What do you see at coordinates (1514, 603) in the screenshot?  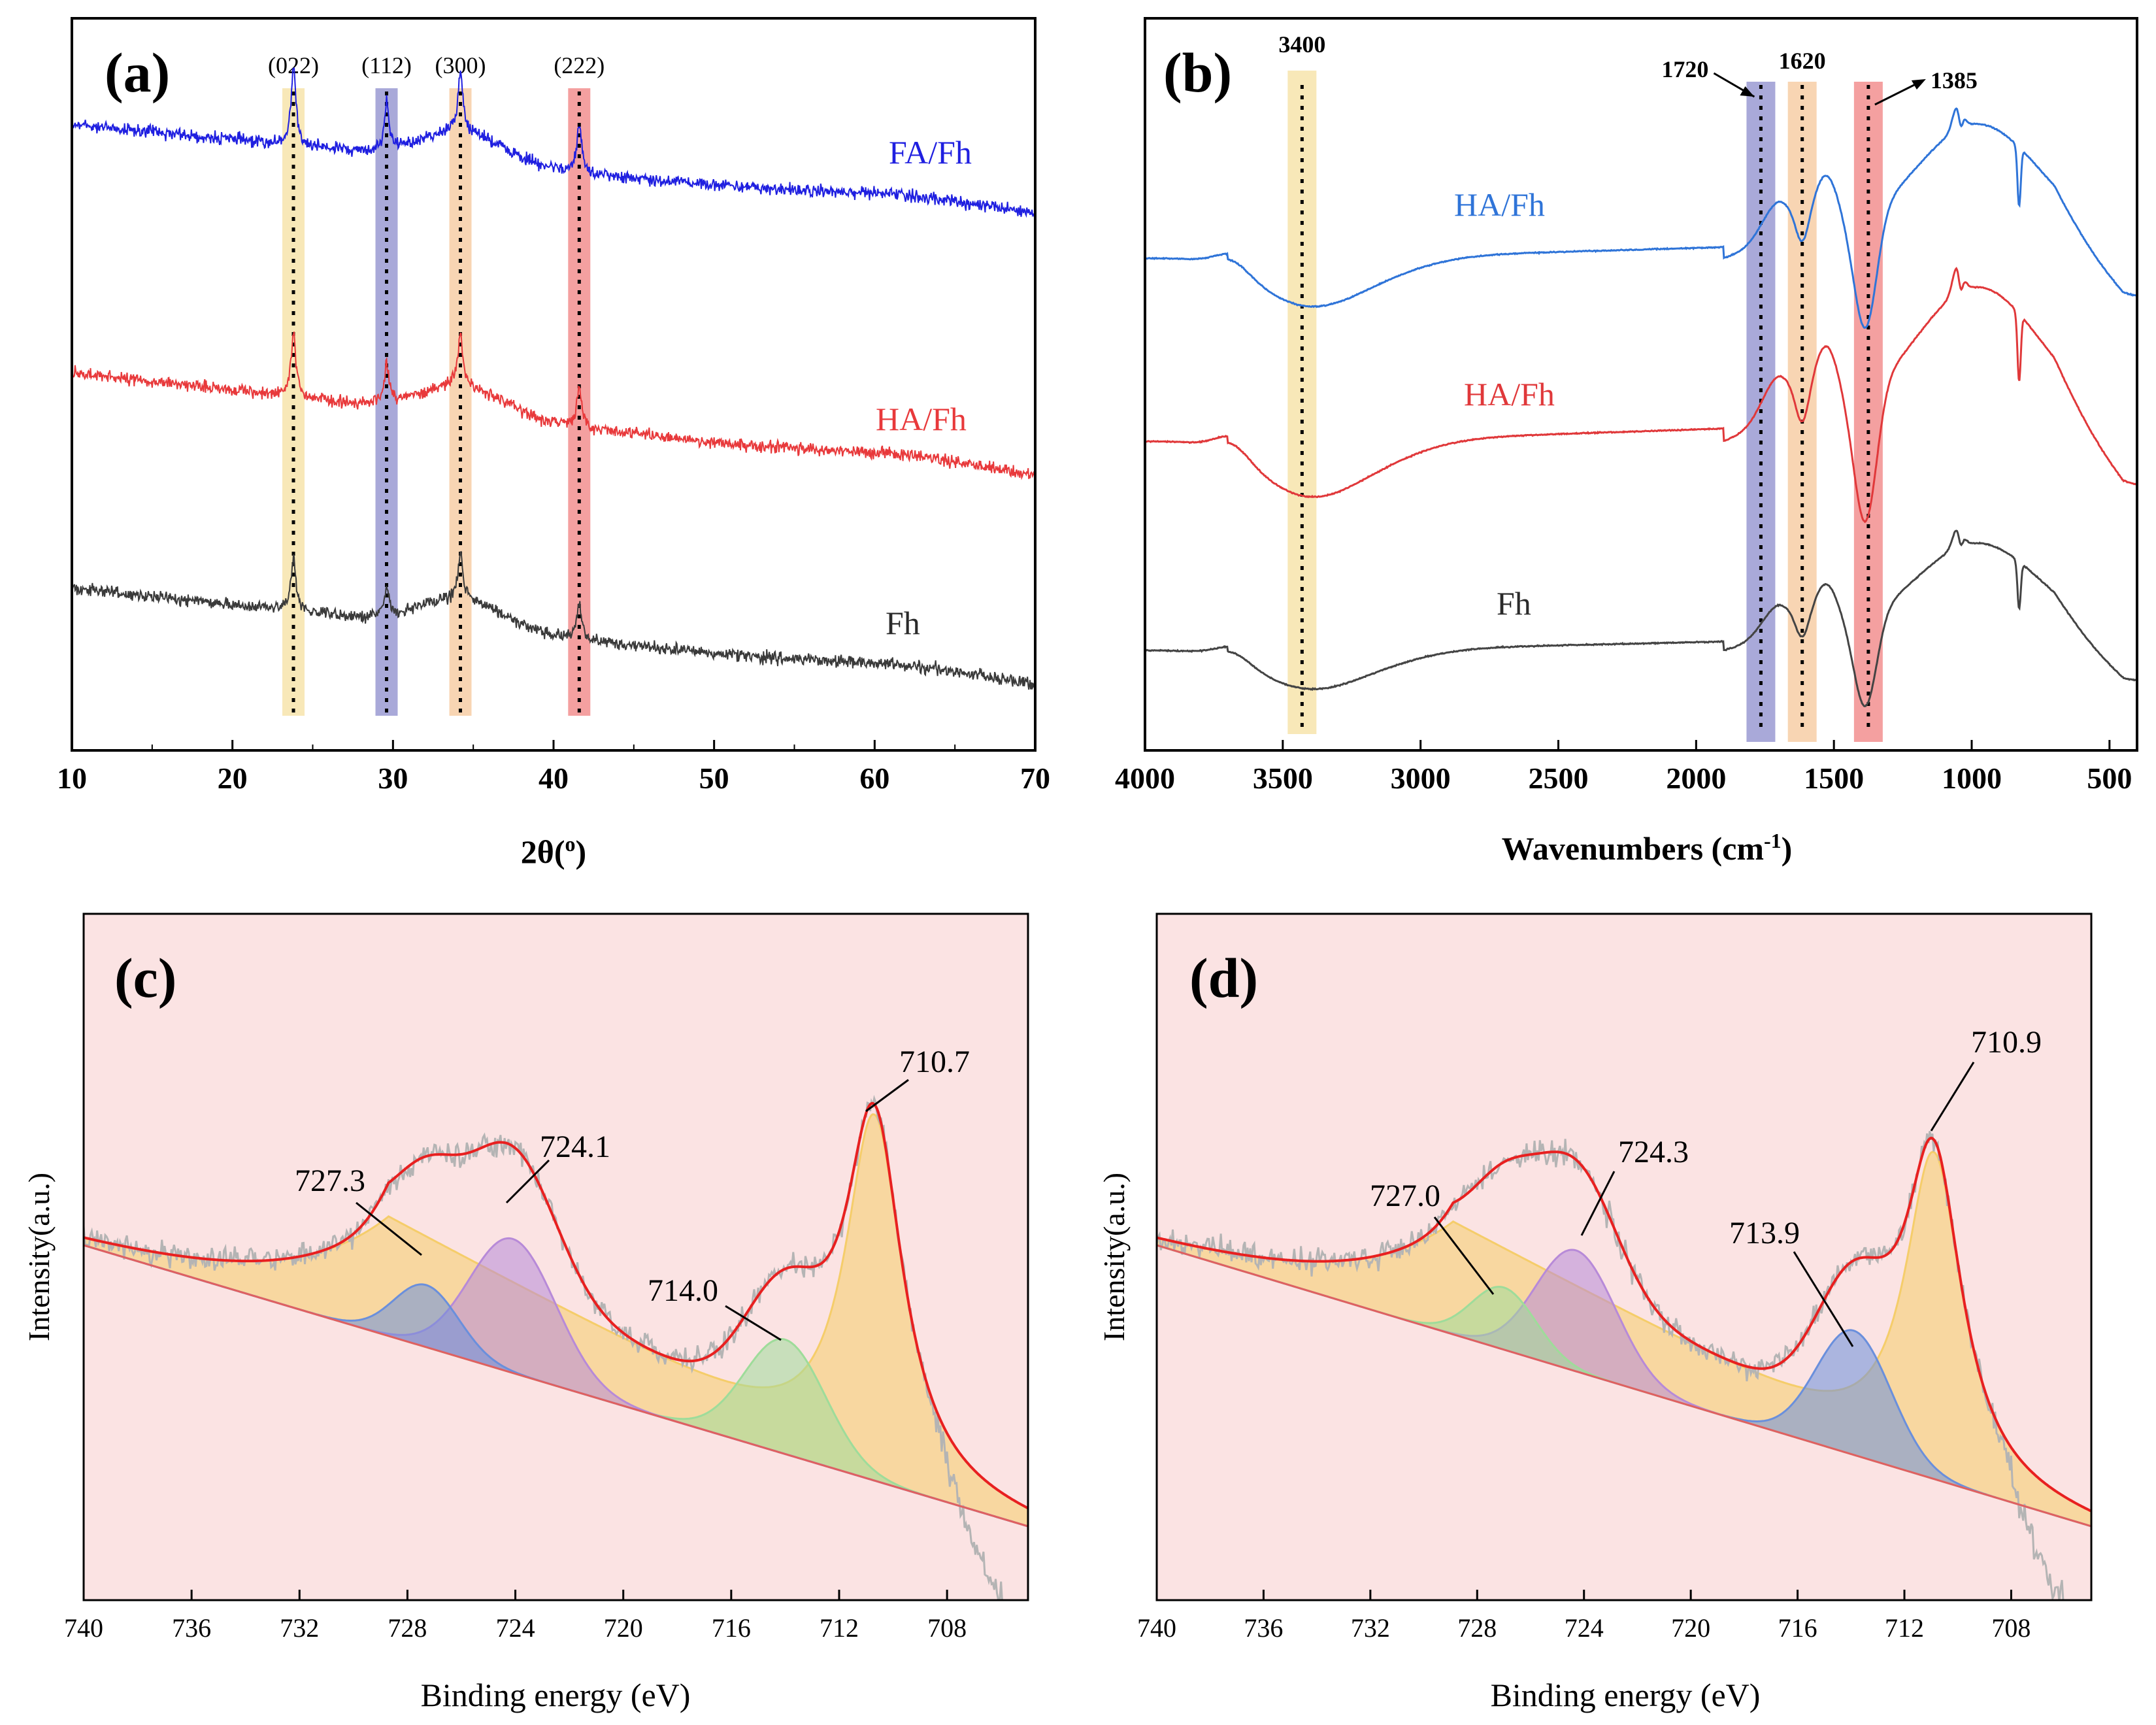 I see `b-series-label-3: Fh` at bounding box center [1514, 603].